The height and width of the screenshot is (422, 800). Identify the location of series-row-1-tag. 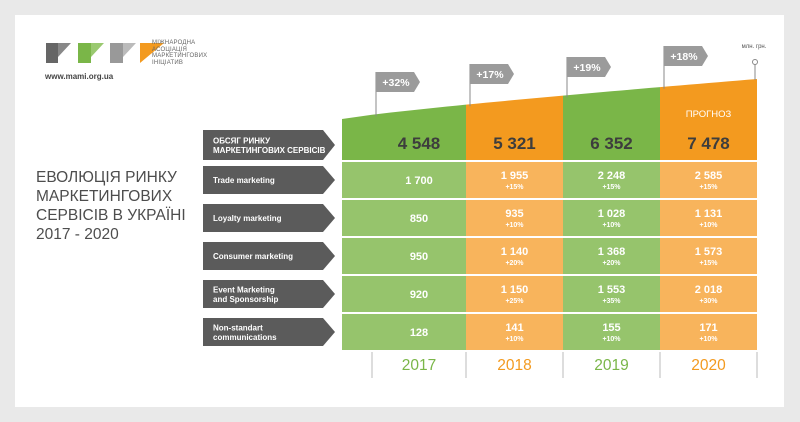
(269, 218).